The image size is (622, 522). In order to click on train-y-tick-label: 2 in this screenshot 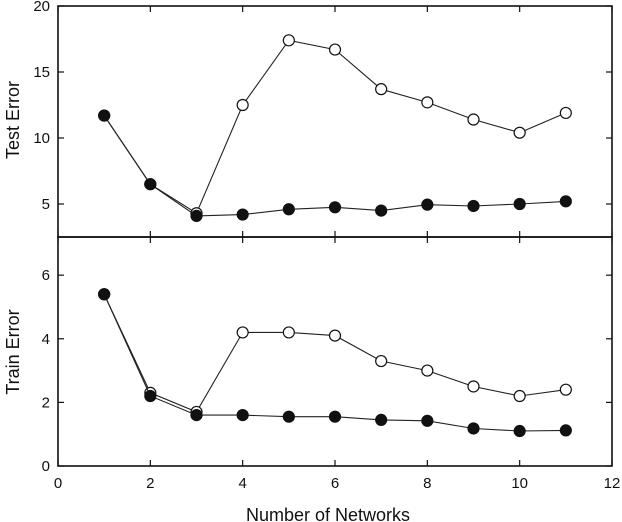, I will do `click(46, 402)`.